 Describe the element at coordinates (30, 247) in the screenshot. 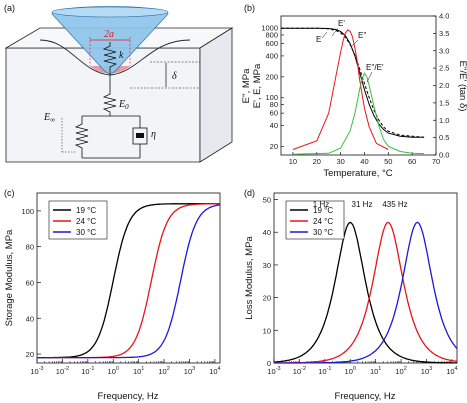

I see `ytick-label-1-3: 80` at that location.